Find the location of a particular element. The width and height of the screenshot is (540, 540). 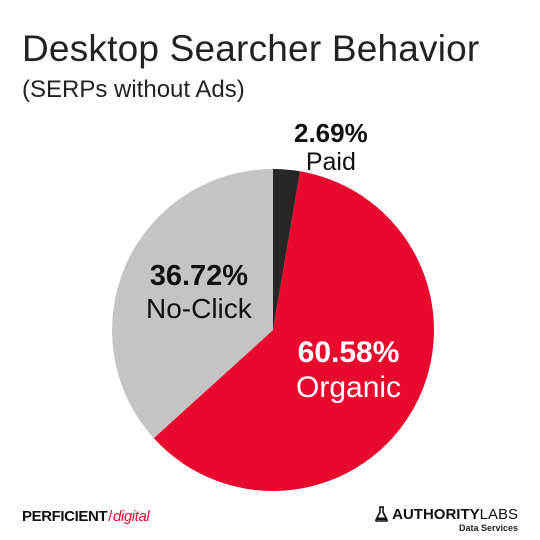

logo-sub-text: digital is located at coordinates (131, 516).